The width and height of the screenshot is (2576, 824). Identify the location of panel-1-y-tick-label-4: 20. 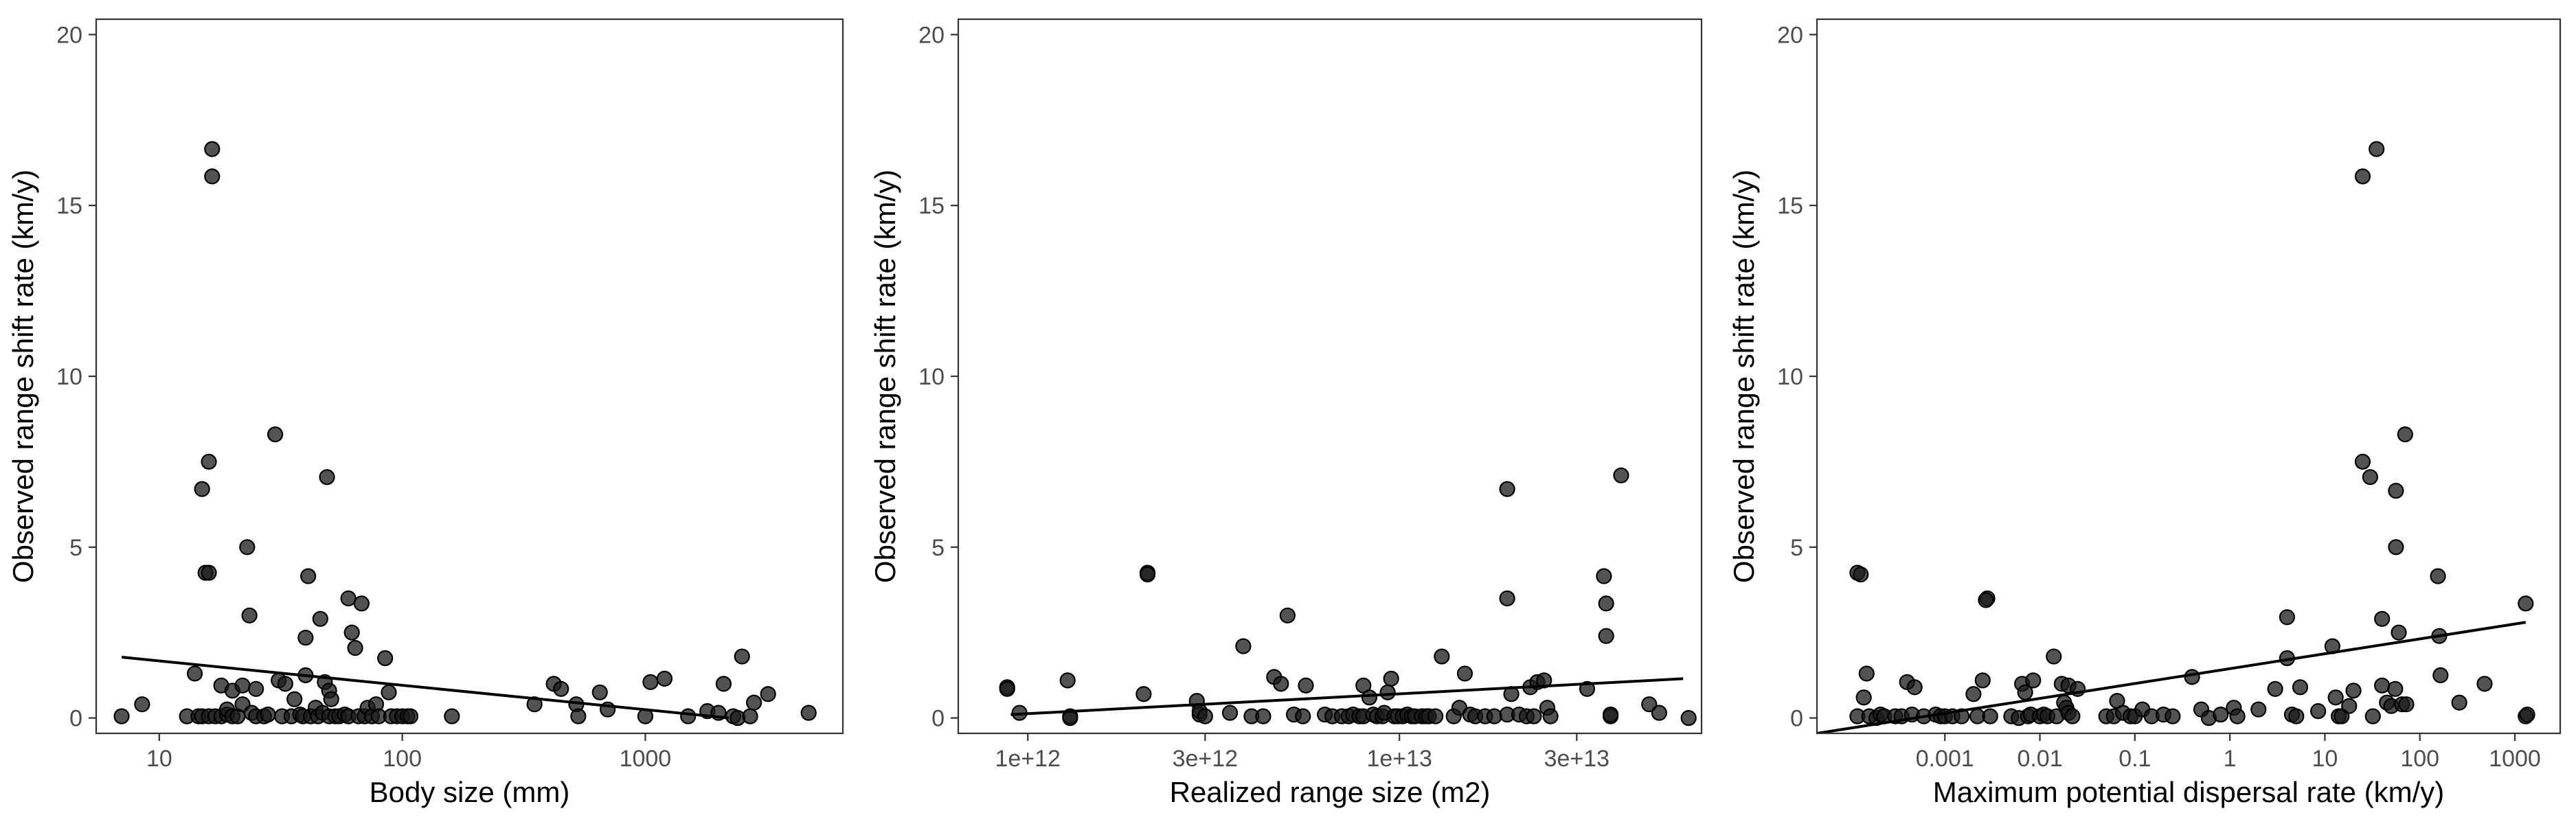
(69, 35).